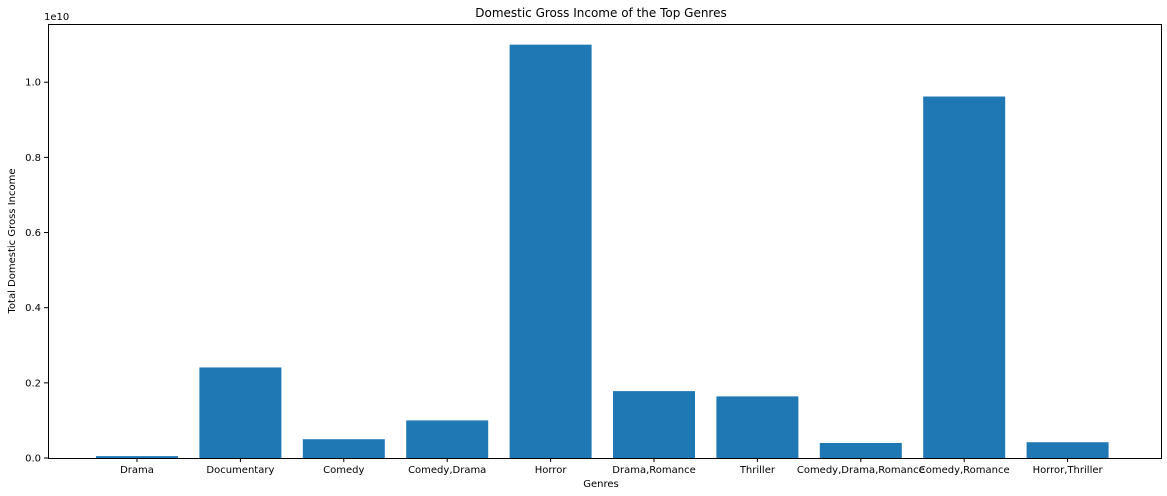 Image resolution: width=1167 pixels, height=496 pixels. What do you see at coordinates (240, 470) in the screenshot?
I see `x-tick-label: Documentary` at bounding box center [240, 470].